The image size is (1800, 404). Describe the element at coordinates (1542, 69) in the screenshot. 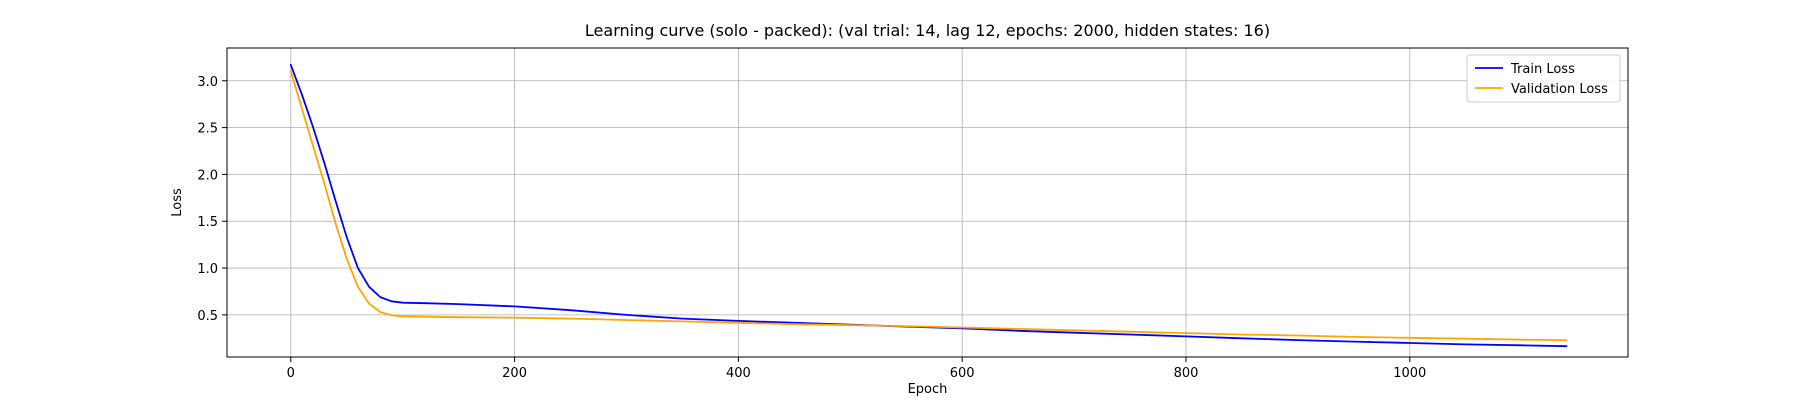

I see `legend-label-train-loss: Train Loss` at that location.